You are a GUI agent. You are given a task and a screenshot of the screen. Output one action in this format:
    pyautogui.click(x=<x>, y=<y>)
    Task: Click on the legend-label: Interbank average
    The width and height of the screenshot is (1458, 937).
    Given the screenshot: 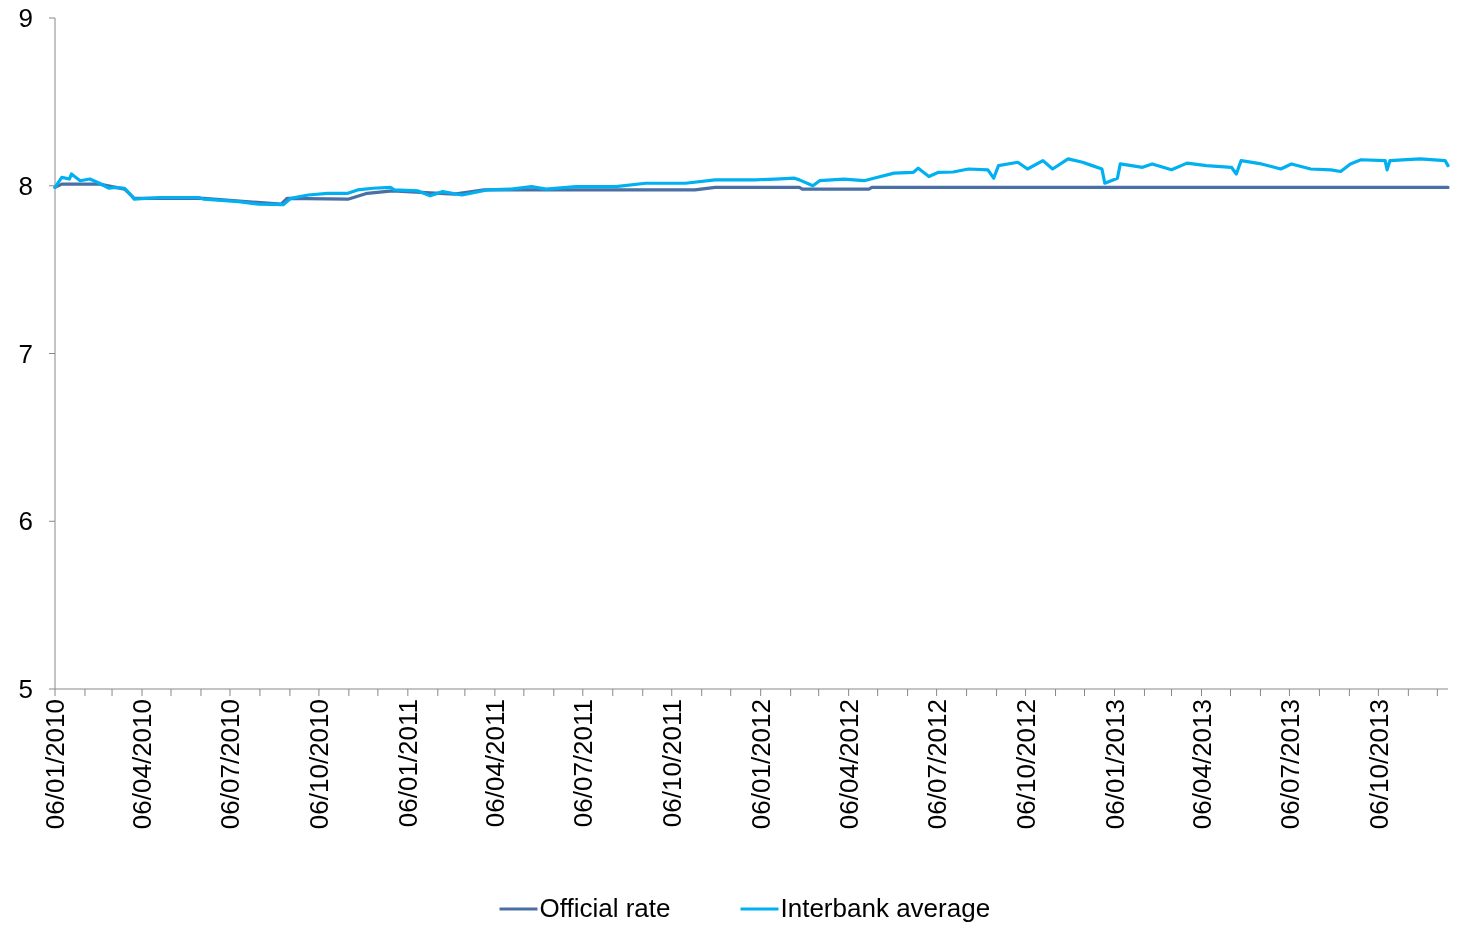 What is the action you would take?
    pyautogui.click(x=885, y=908)
    